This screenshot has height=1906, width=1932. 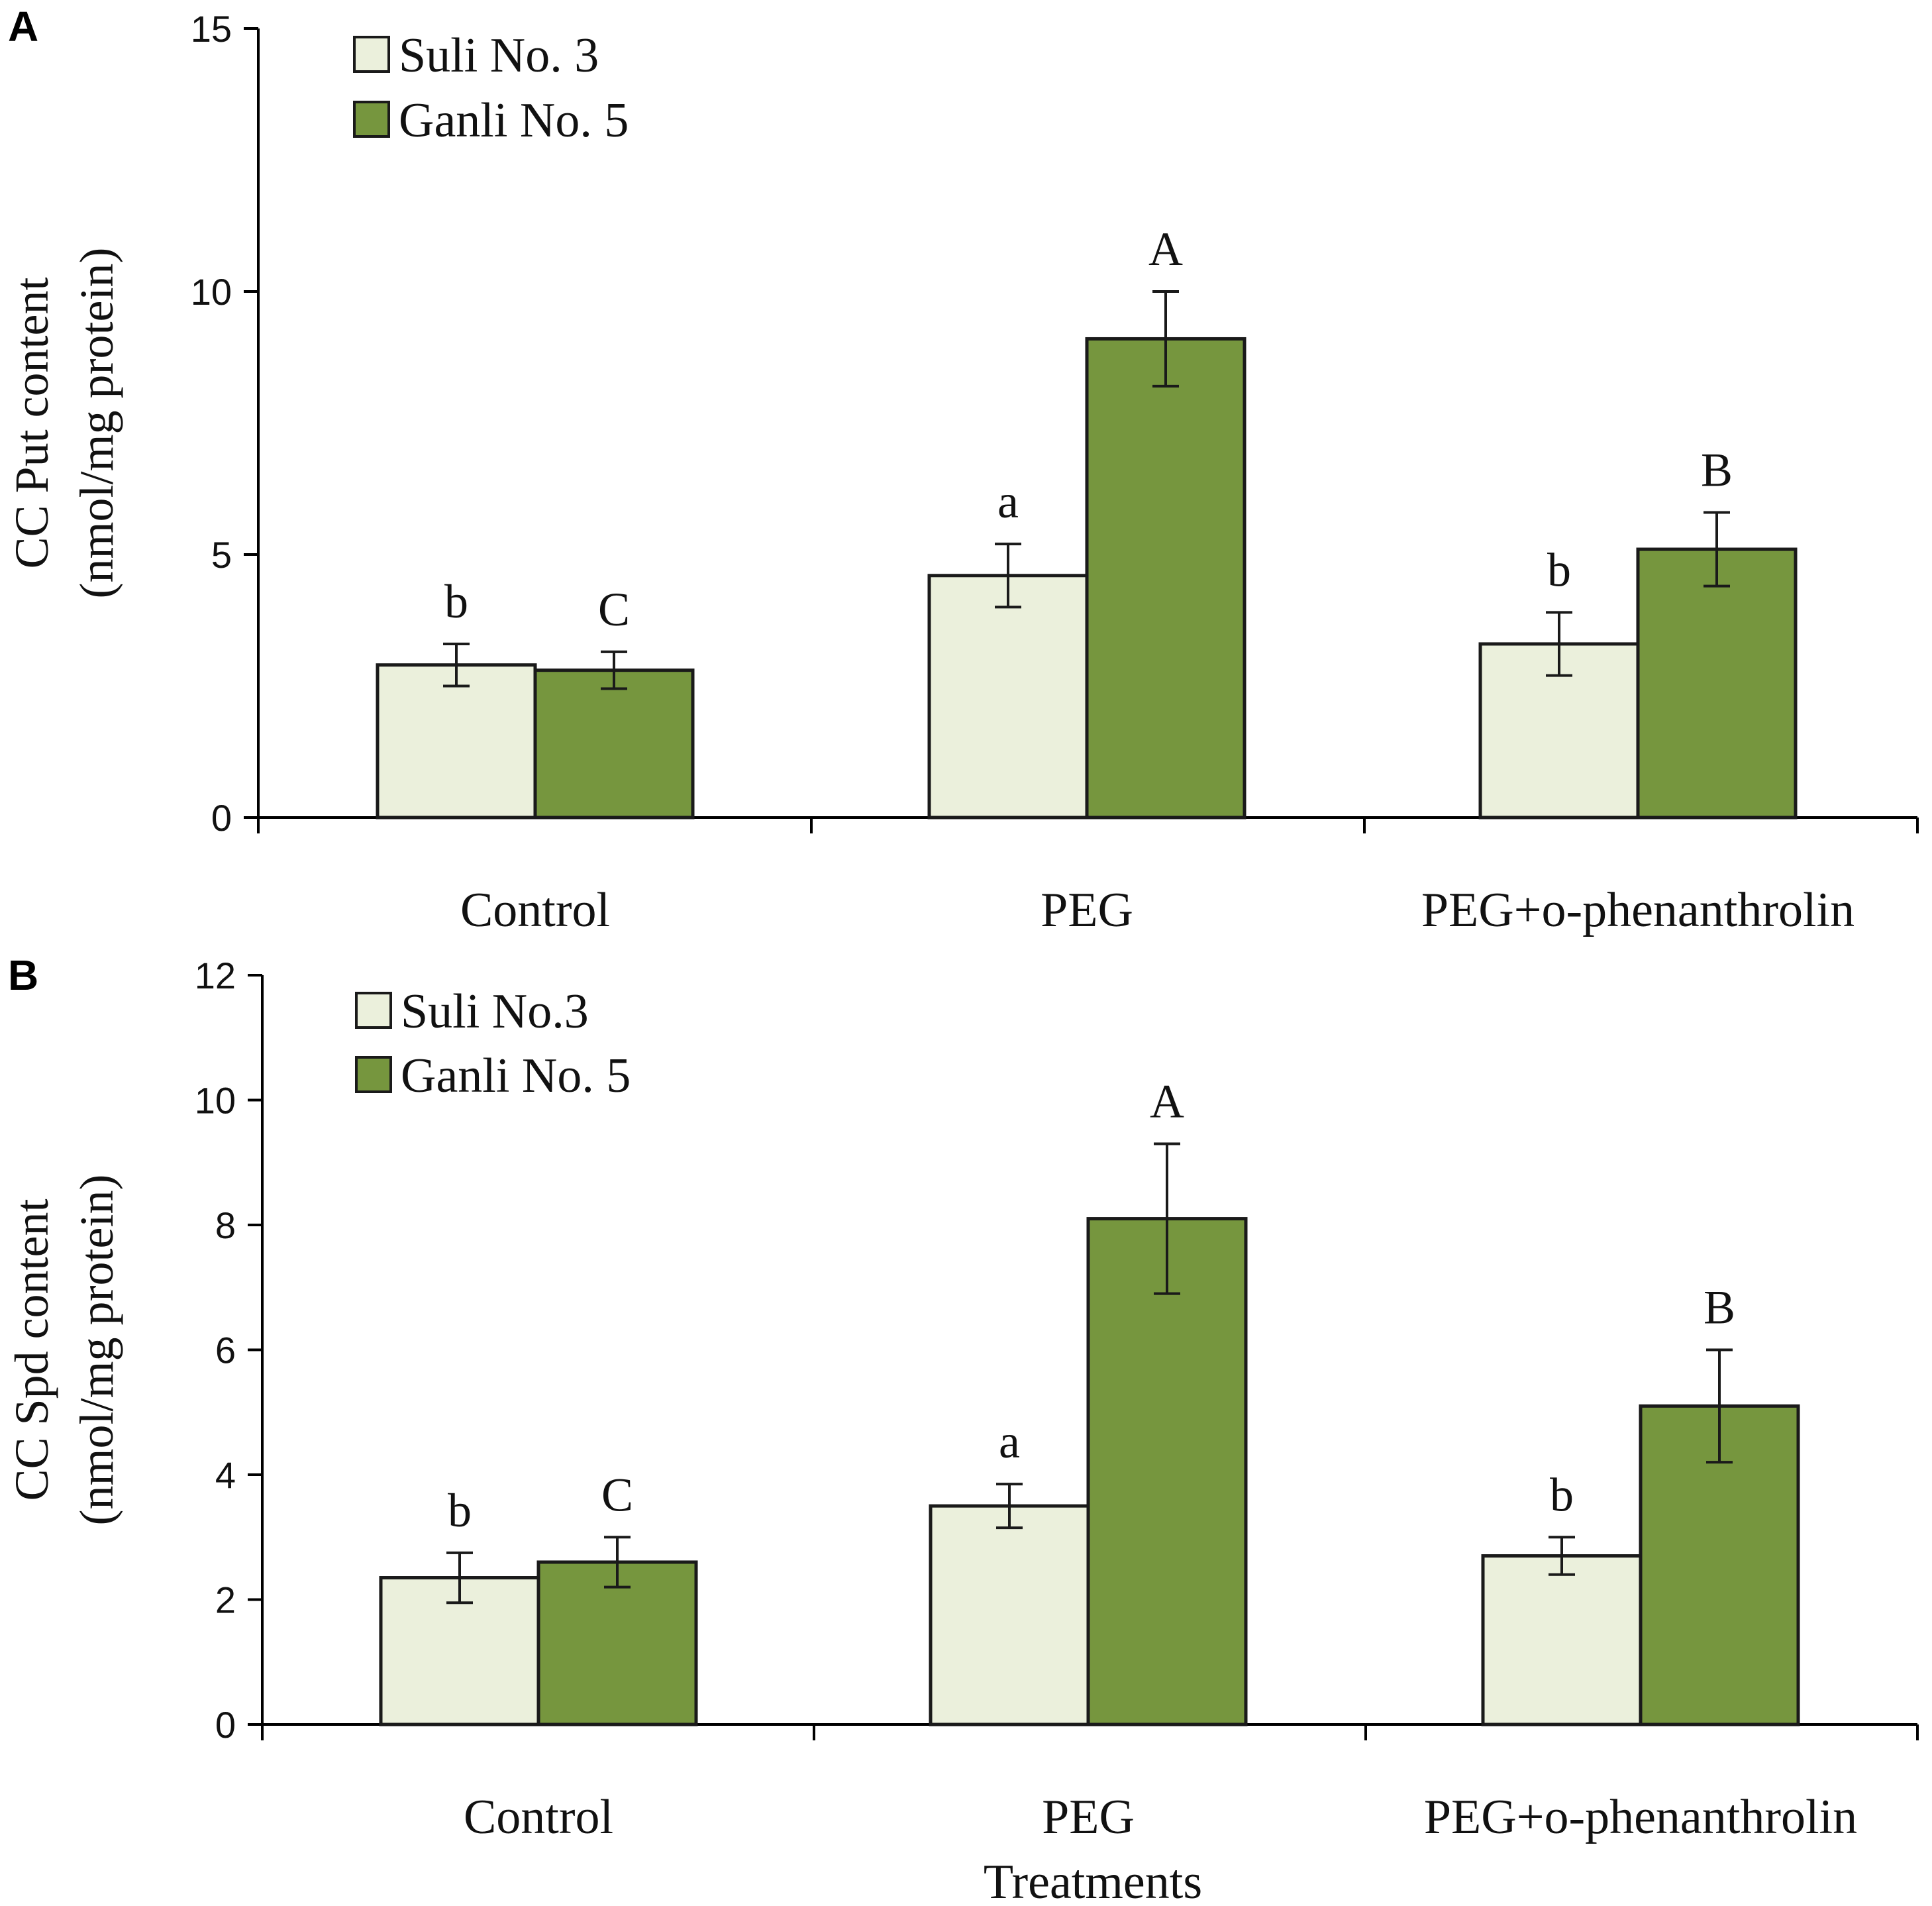 What do you see at coordinates (225, 1600) in the screenshot?
I see `y-tick-label: 2` at bounding box center [225, 1600].